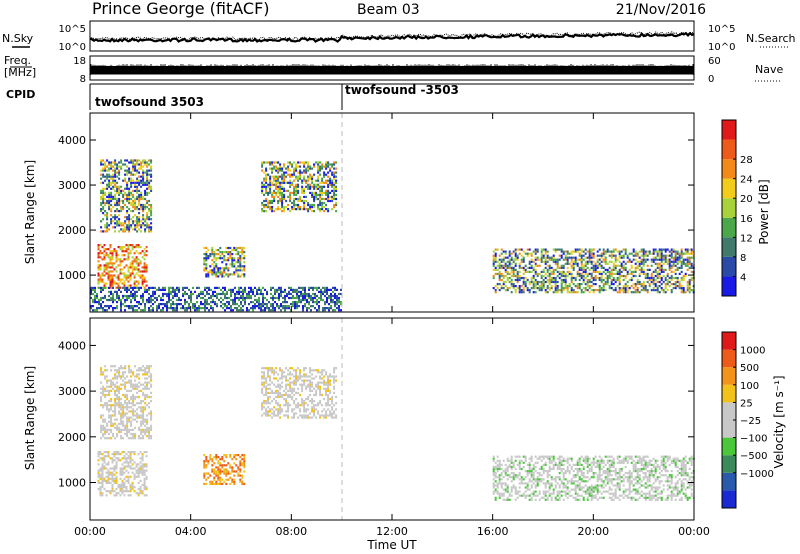 This screenshot has width=800, height=554. Describe the element at coordinates (729, 247) in the screenshot. I see `colorbar-segment` at that location.